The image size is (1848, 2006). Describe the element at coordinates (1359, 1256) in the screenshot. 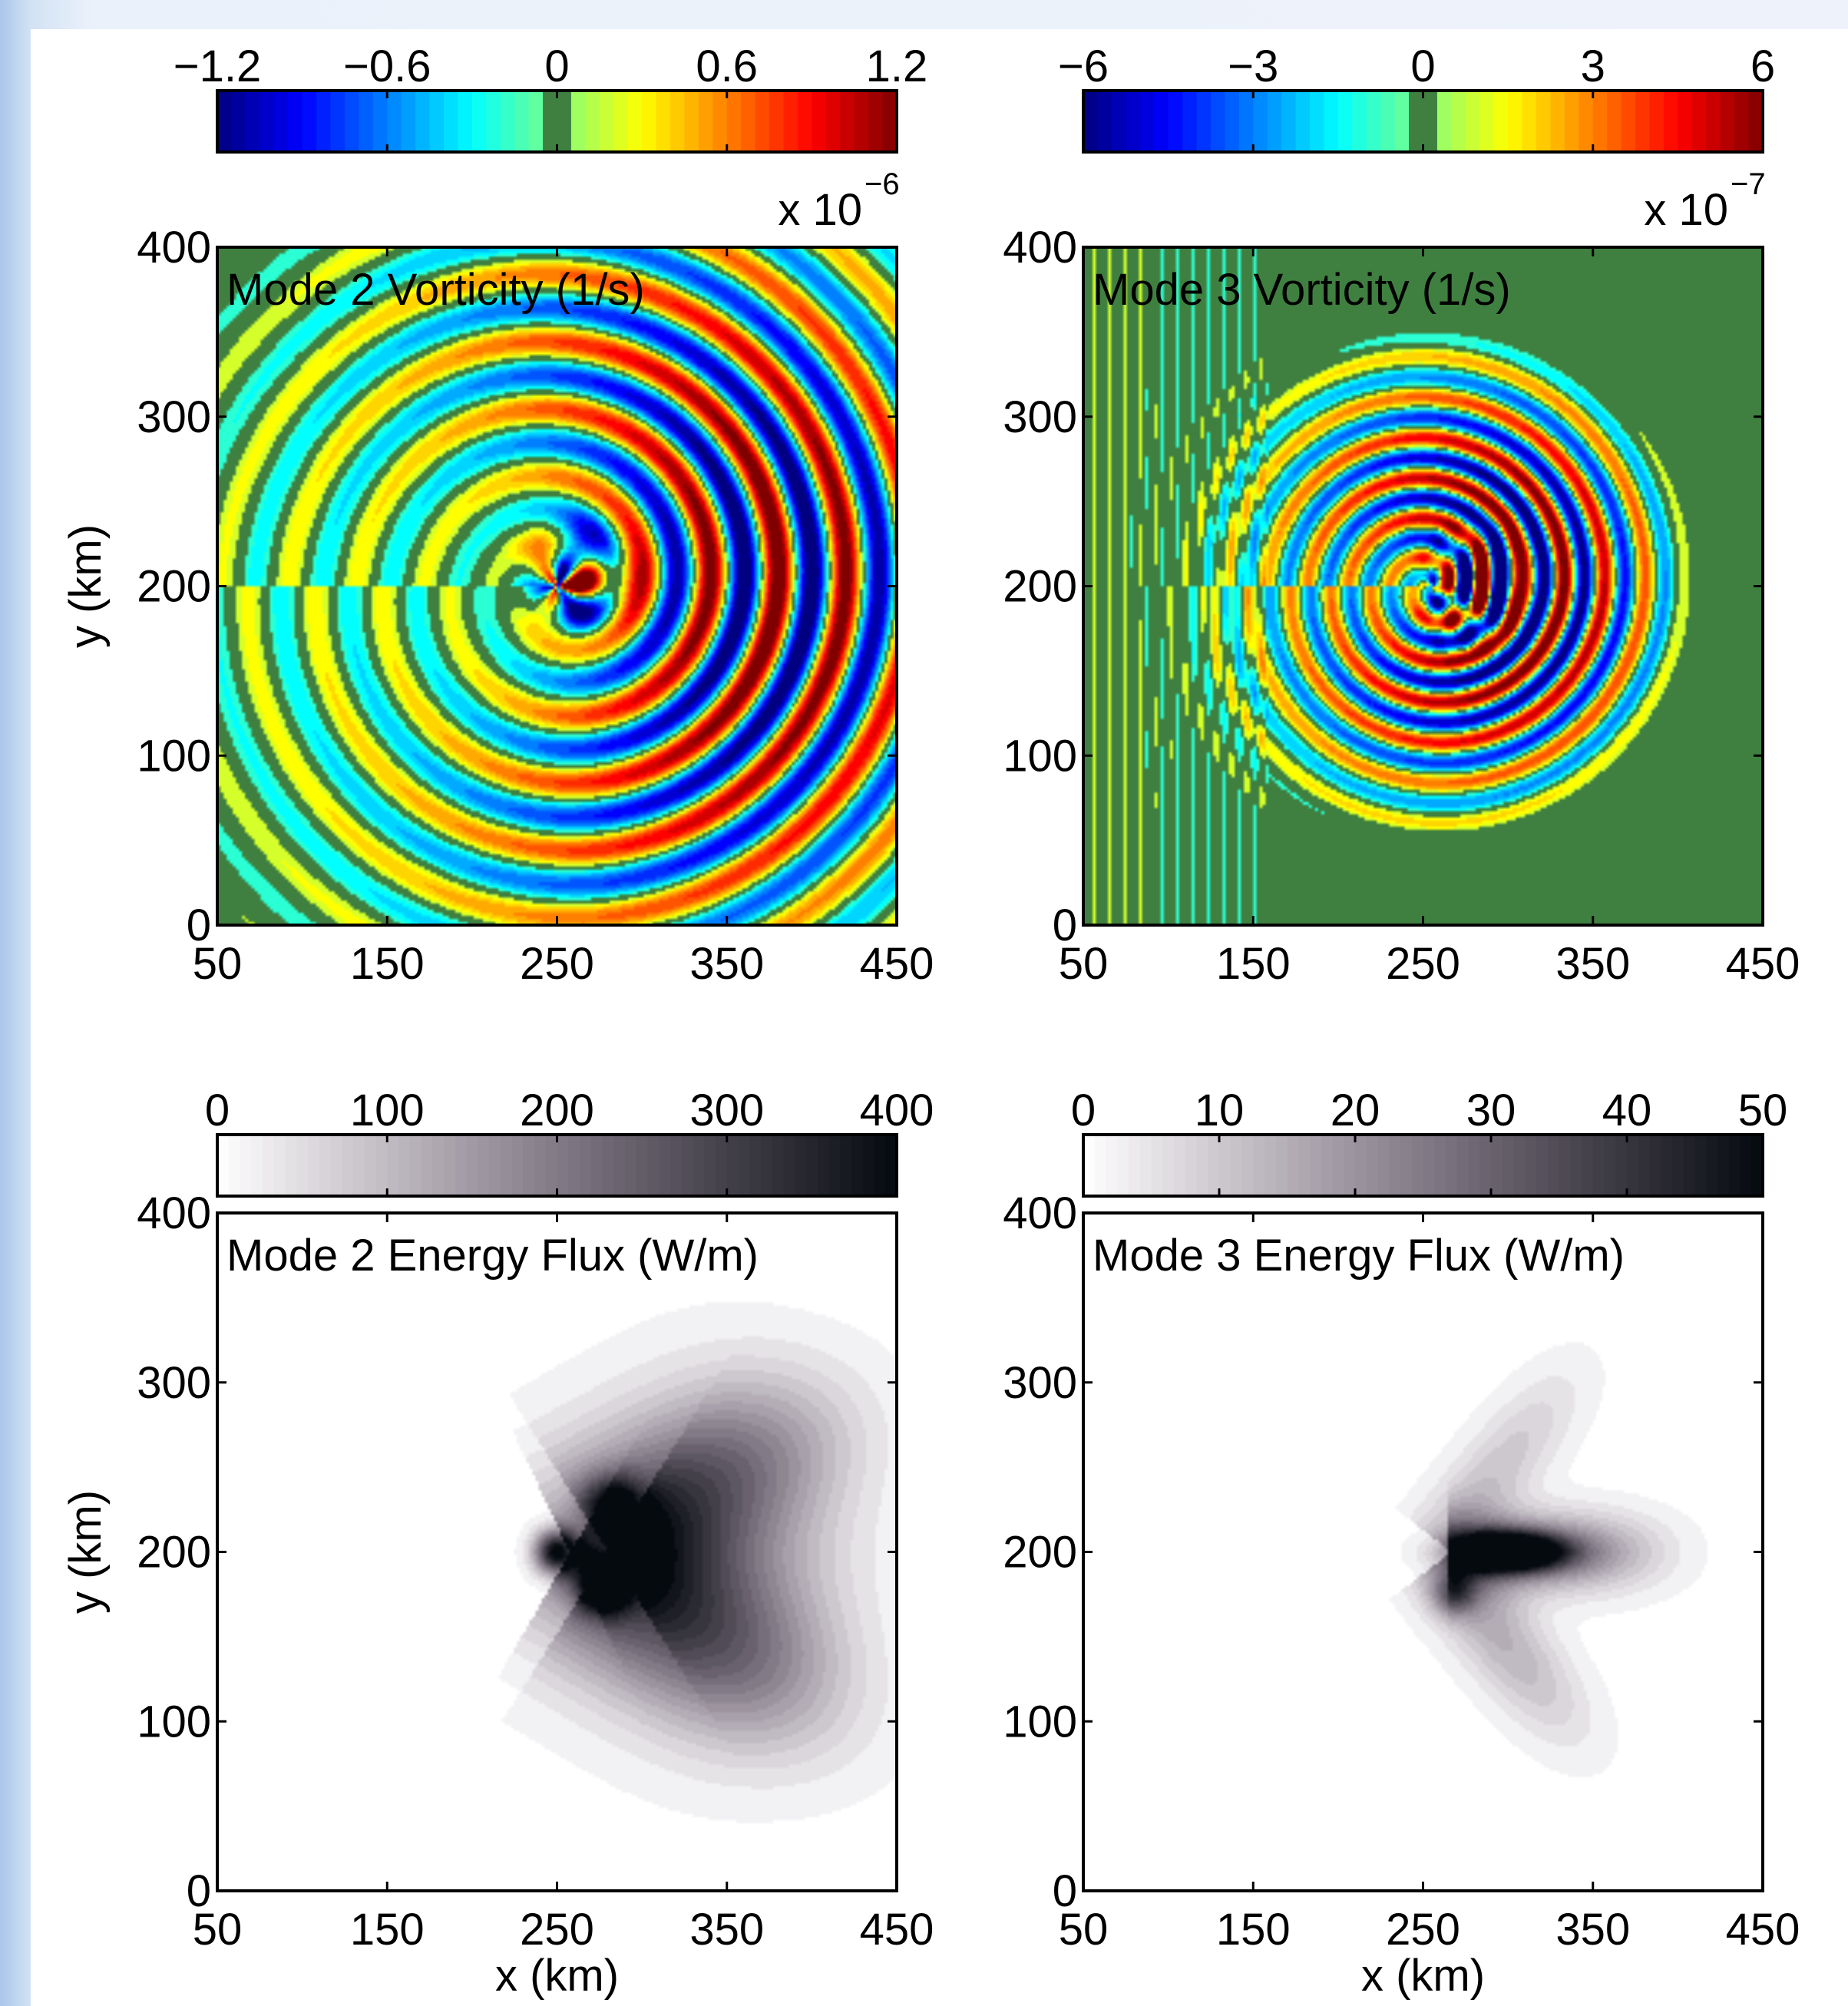

I see `chart-title: Mode 3 Energy Flux (W/m)` at that location.